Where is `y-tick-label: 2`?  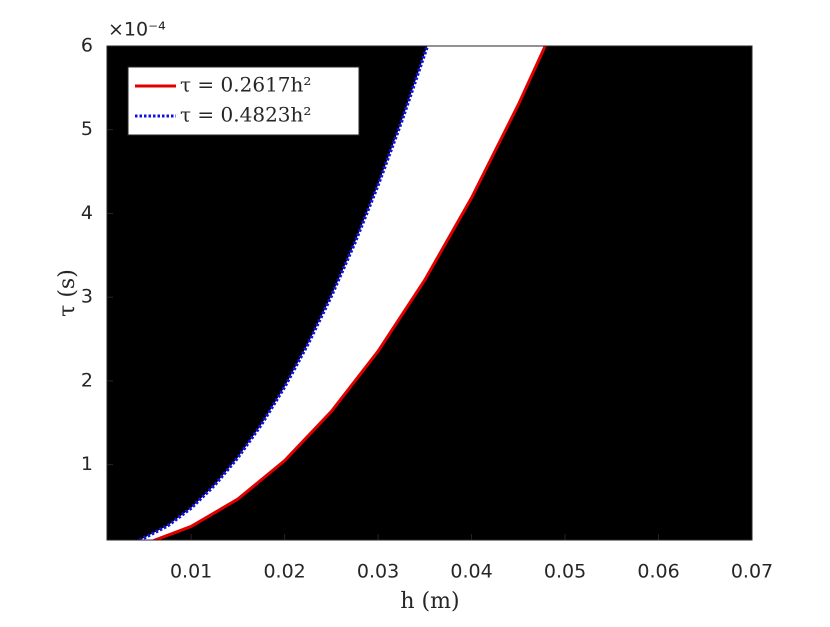
y-tick-label: 2 is located at coordinates (87, 380).